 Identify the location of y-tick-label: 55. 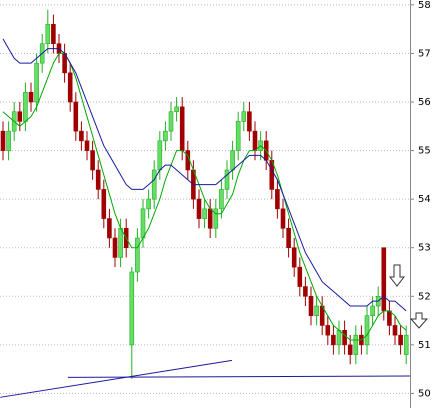
(424, 151).